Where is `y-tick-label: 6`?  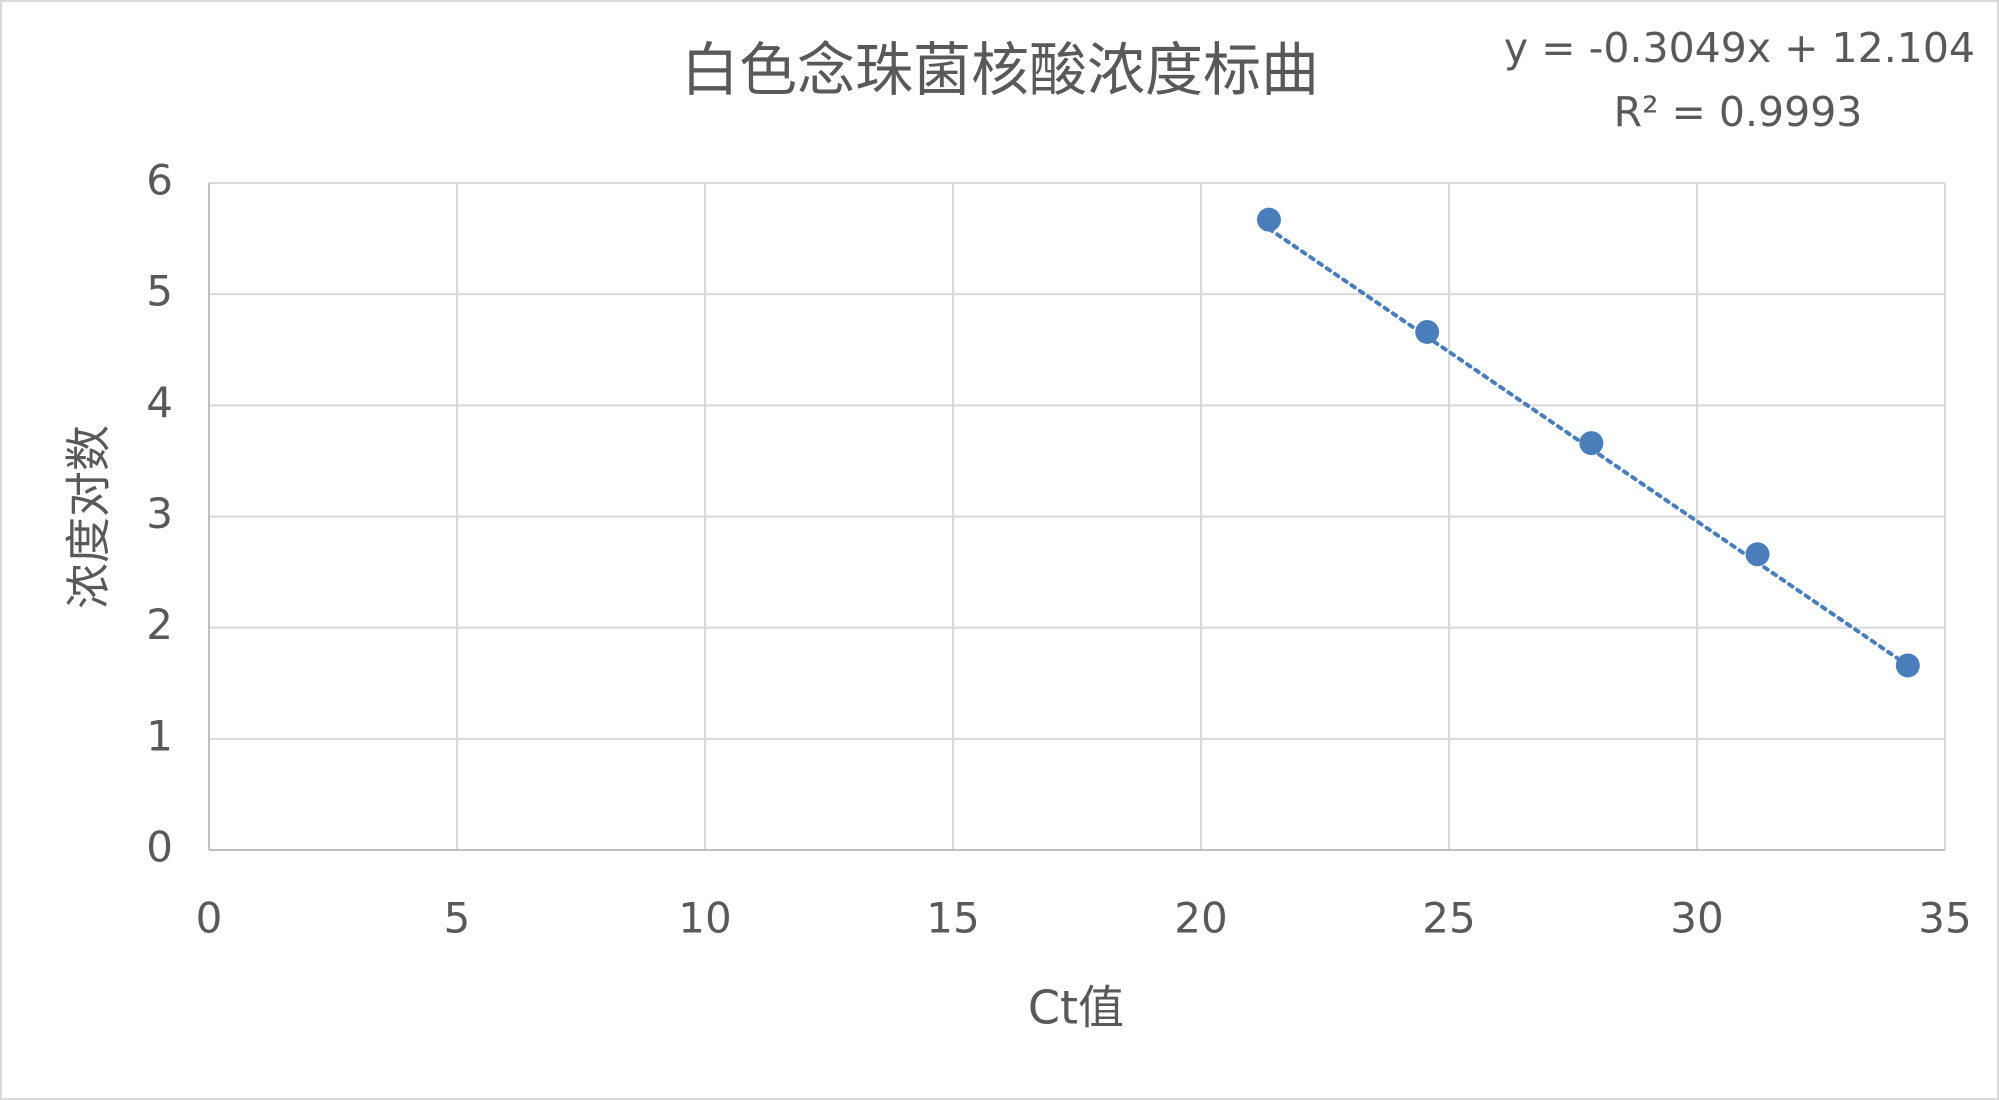 y-tick-label: 6 is located at coordinates (159, 180).